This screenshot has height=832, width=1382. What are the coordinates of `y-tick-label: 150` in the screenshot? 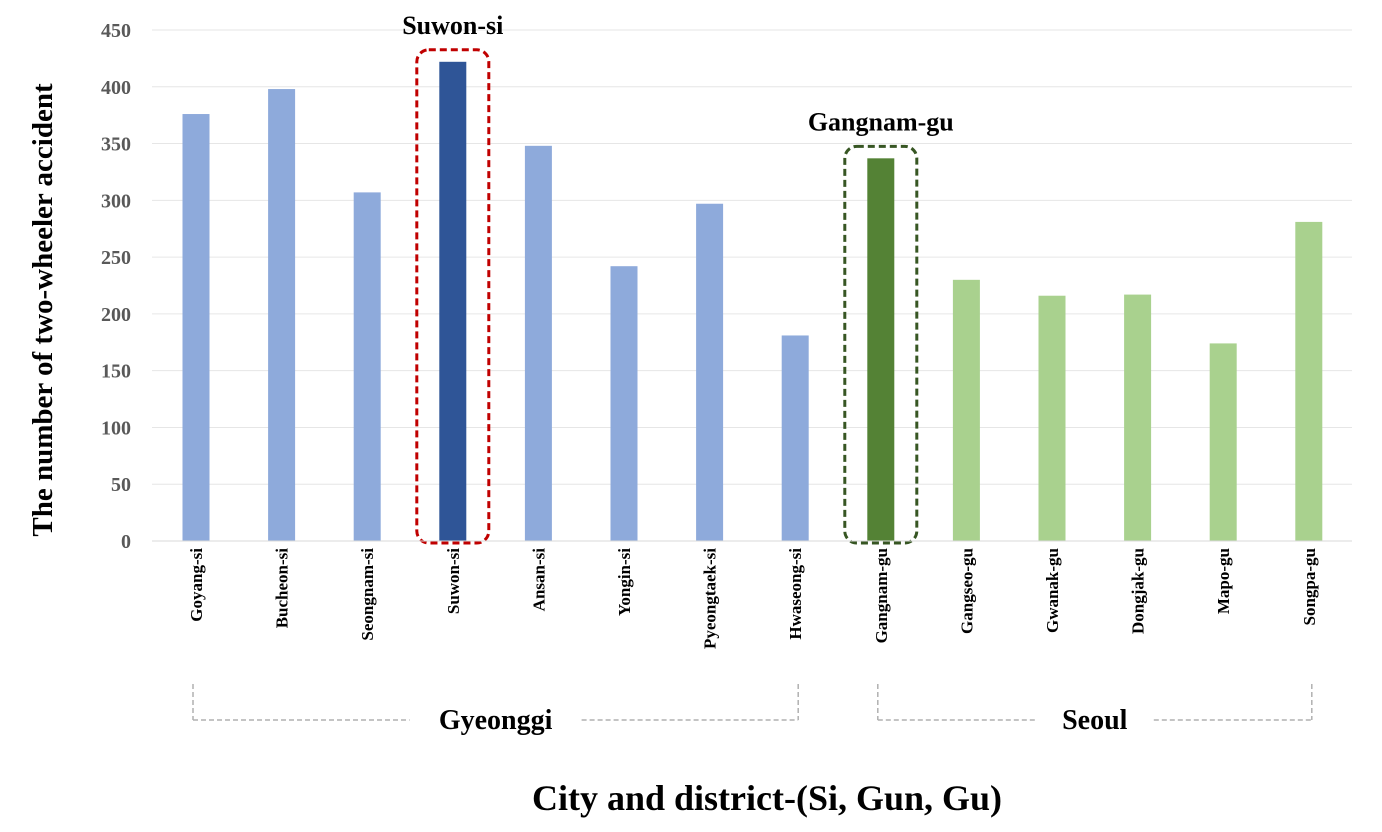 It's located at (116, 372).